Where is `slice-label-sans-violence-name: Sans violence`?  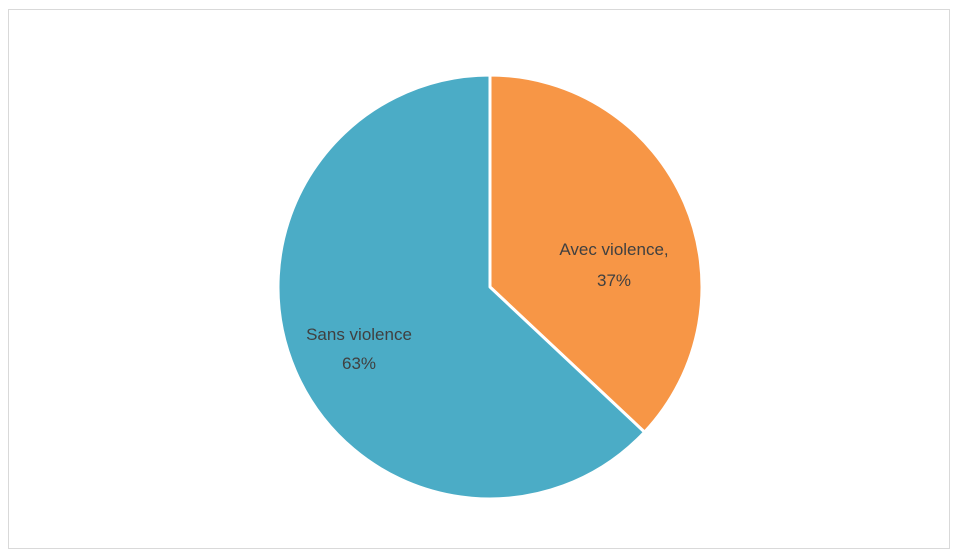 slice-label-sans-violence-name: Sans violence is located at coordinates (359, 334).